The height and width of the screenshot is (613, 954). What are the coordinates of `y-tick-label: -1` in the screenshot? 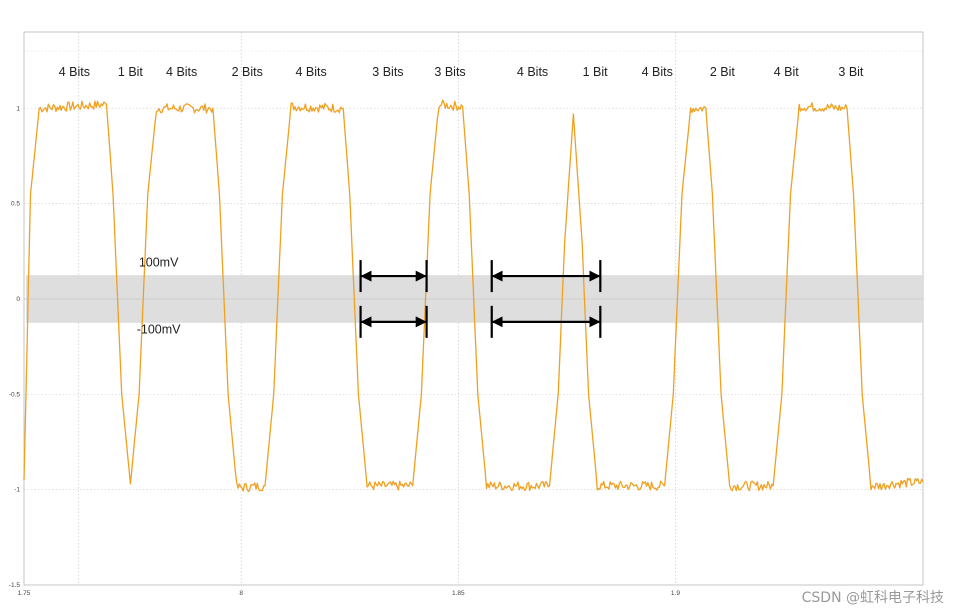 It's located at (17, 490).